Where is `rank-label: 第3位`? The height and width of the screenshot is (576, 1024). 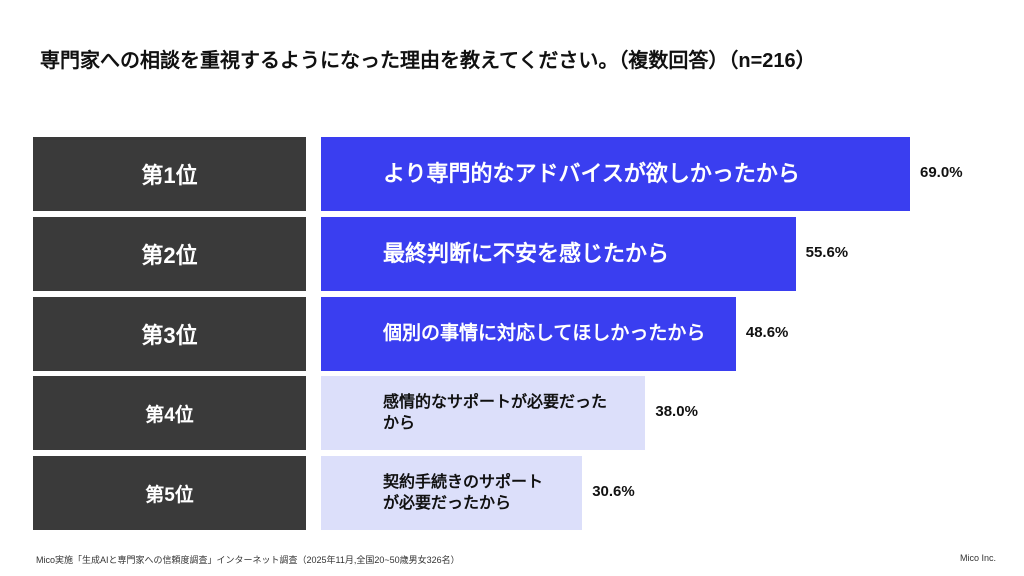
rank-label: 第3位 is located at coordinates (169, 333).